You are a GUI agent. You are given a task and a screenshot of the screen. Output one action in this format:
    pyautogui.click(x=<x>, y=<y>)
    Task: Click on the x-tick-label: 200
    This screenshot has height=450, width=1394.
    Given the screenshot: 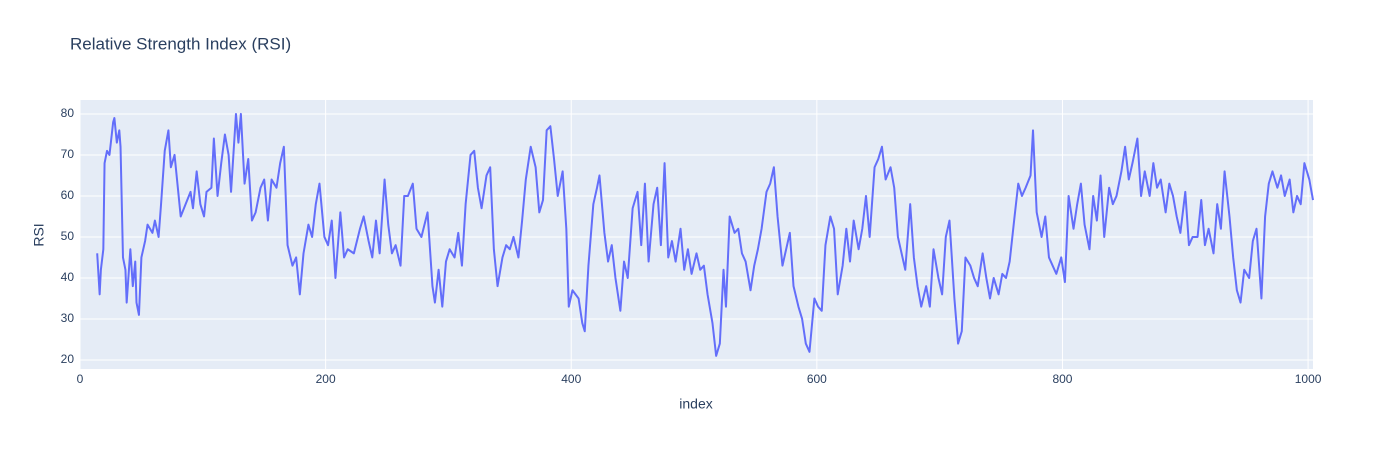 What is the action you would take?
    pyautogui.click(x=326, y=379)
    